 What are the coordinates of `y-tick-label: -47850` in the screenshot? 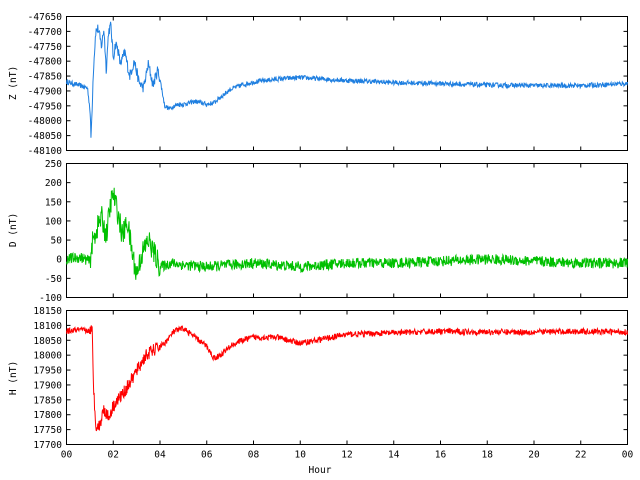 It's located at (45, 77).